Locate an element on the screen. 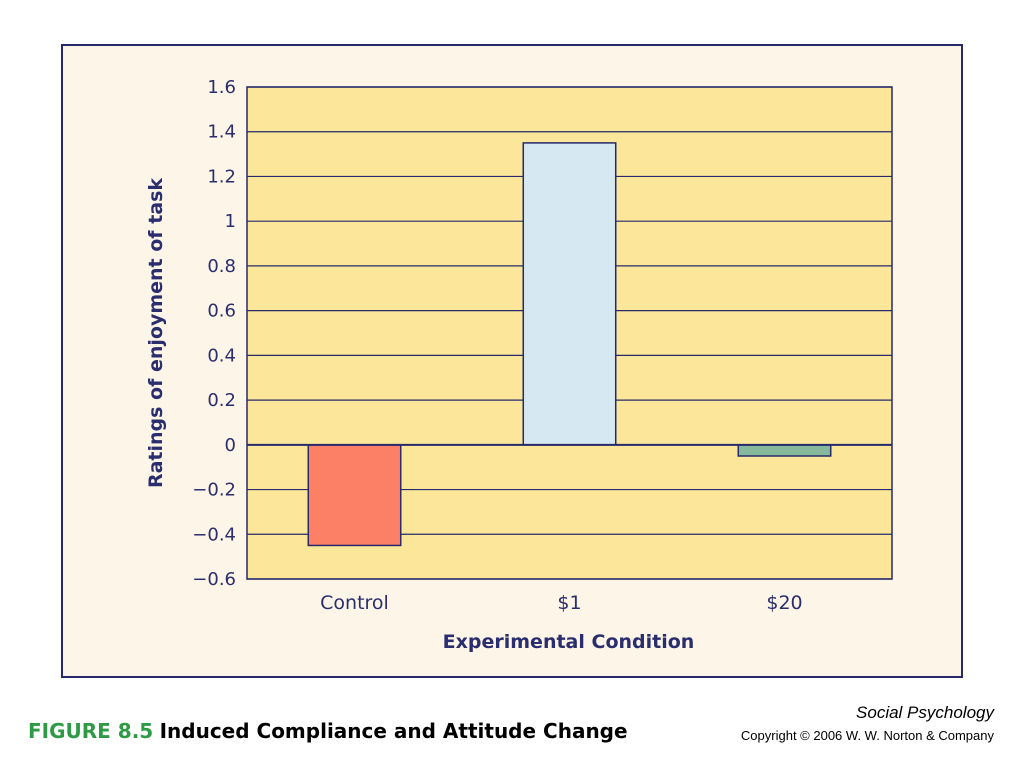  copyright-notice: Copyright © 2006 W. W. Norton & Company is located at coordinates (867, 735).